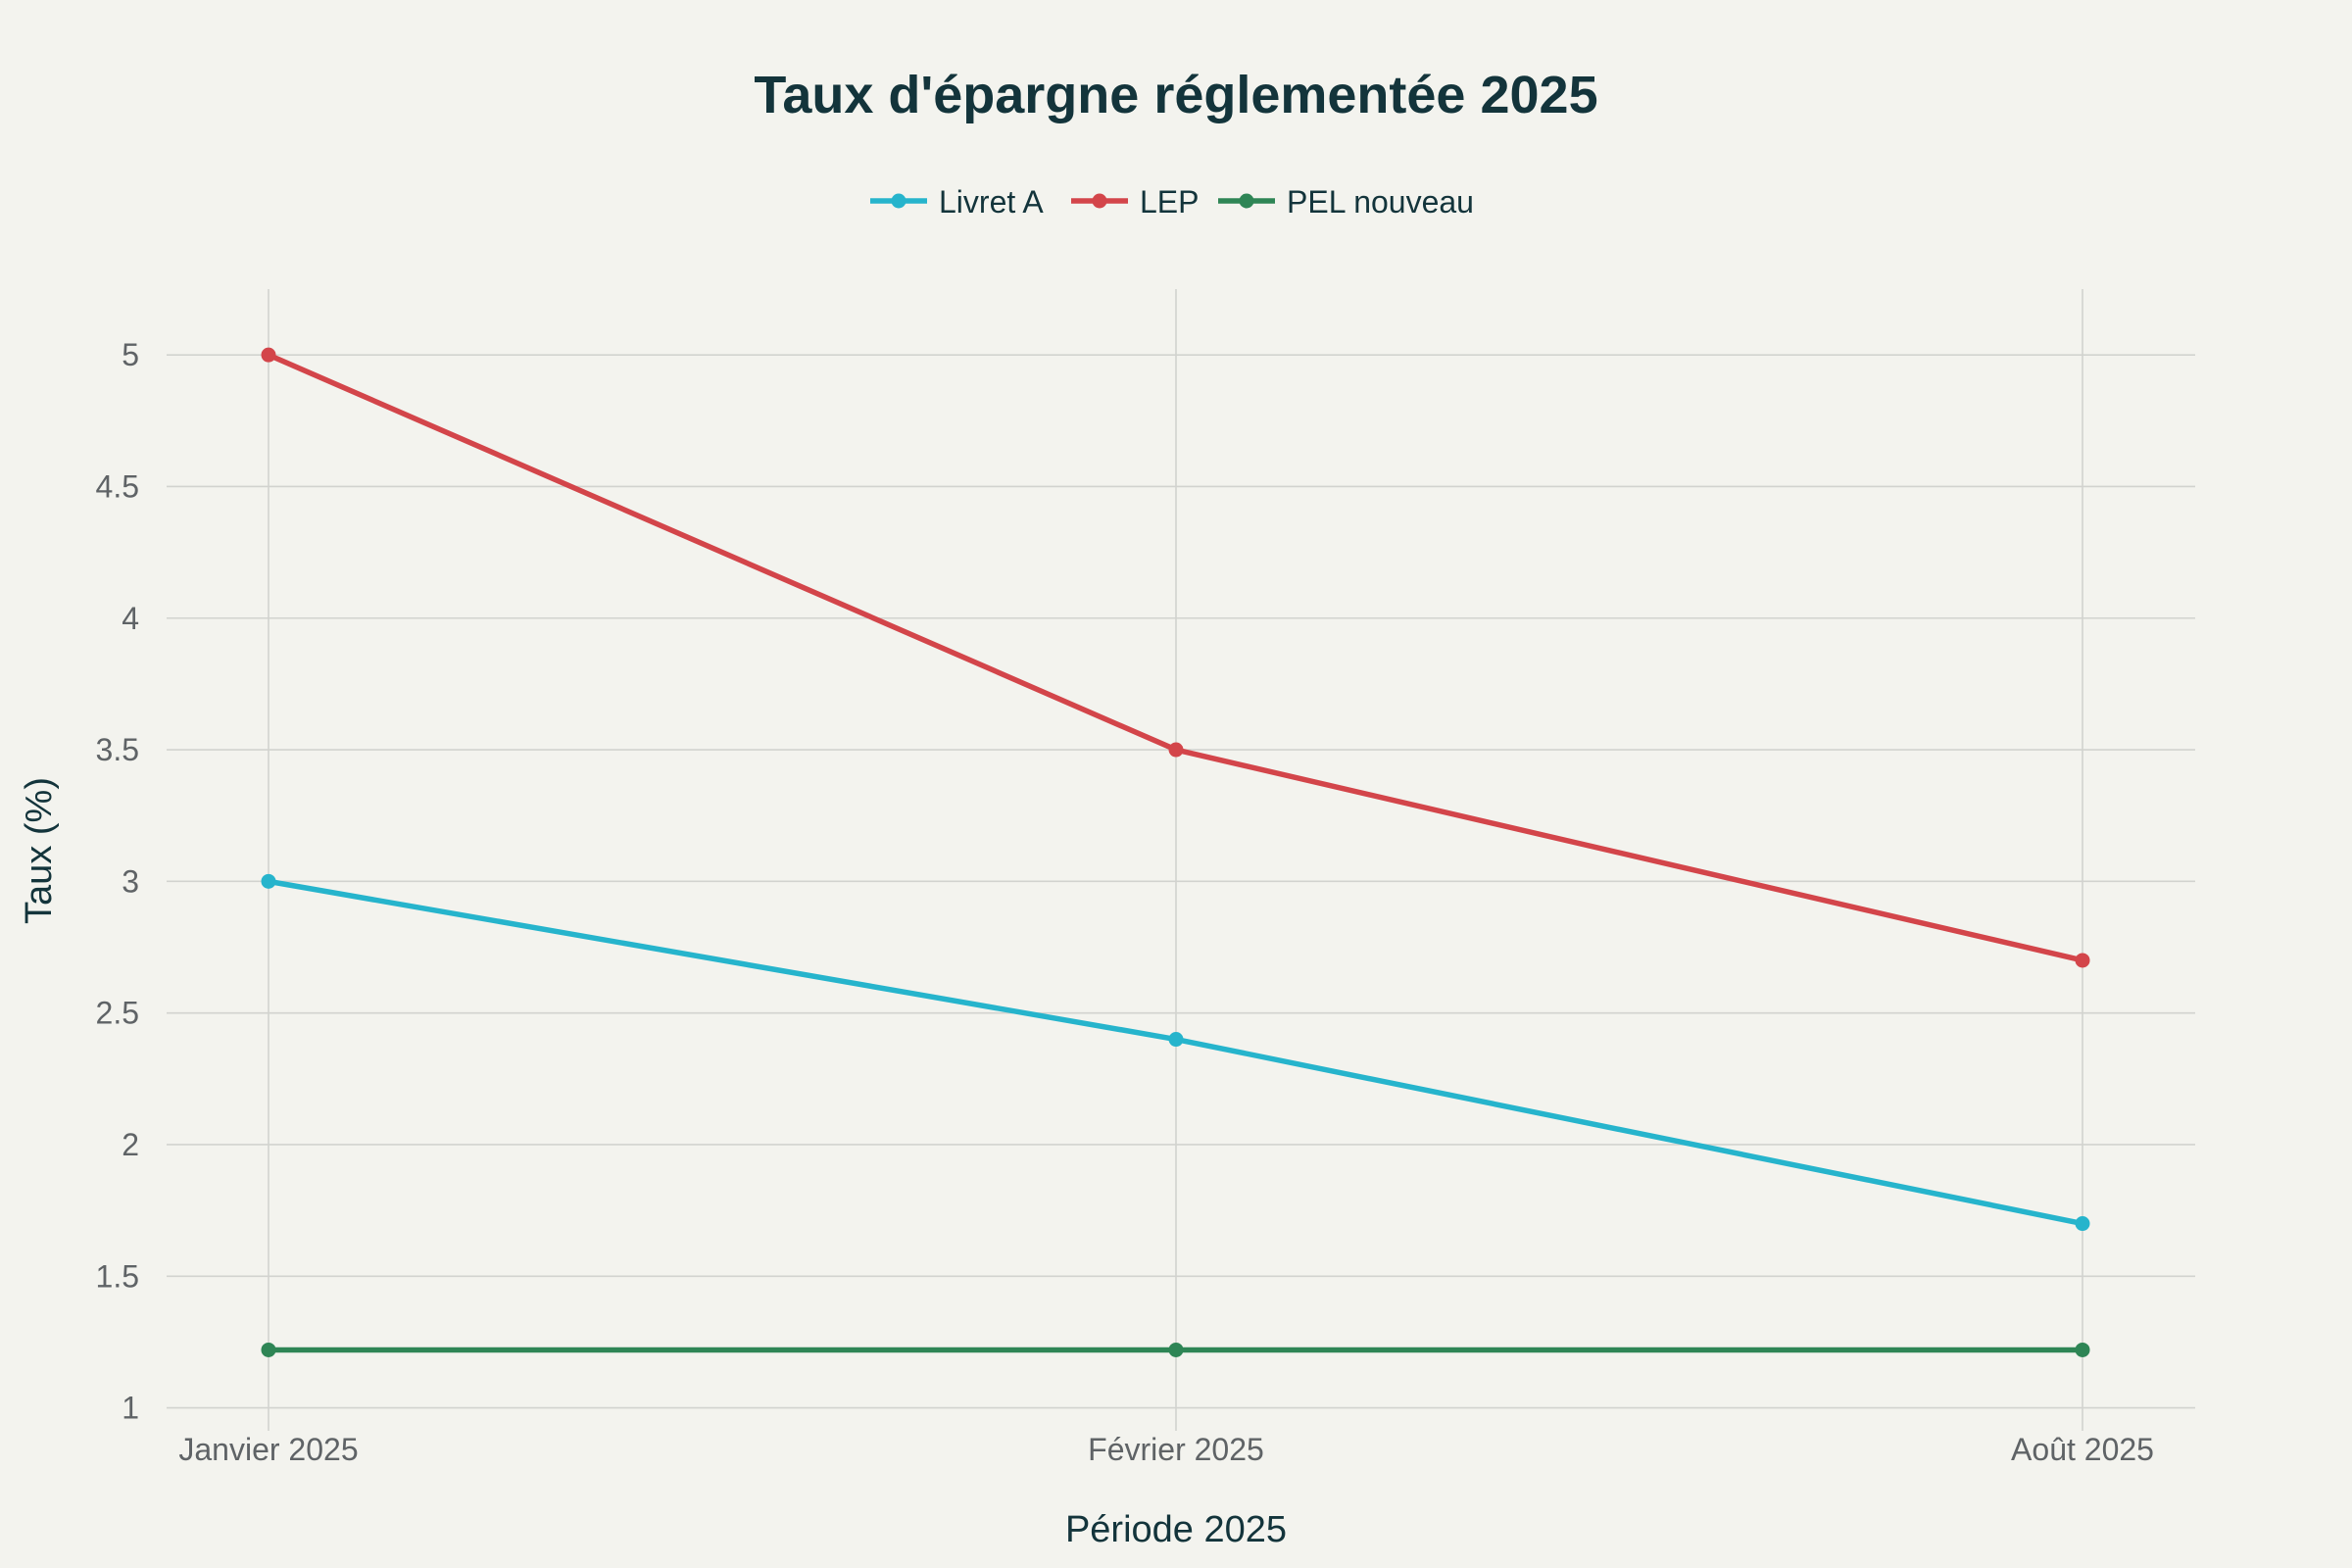  What do you see at coordinates (130, 618) in the screenshot?
I see `y-tick-label: 4` at bounding box center [130, 618].